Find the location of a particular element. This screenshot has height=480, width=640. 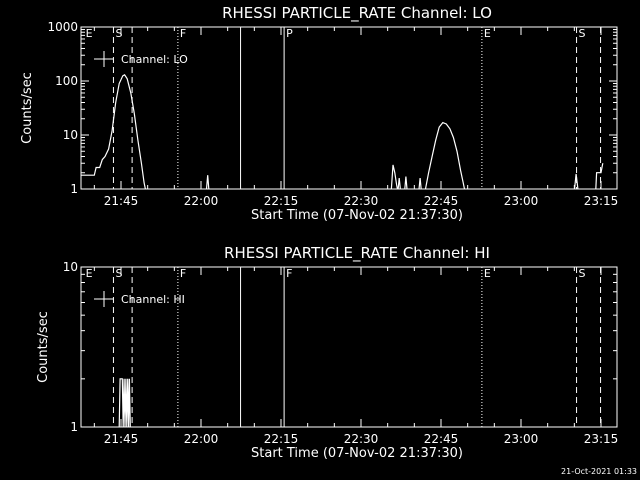

data-series-group is located at coordinates (124, 402).